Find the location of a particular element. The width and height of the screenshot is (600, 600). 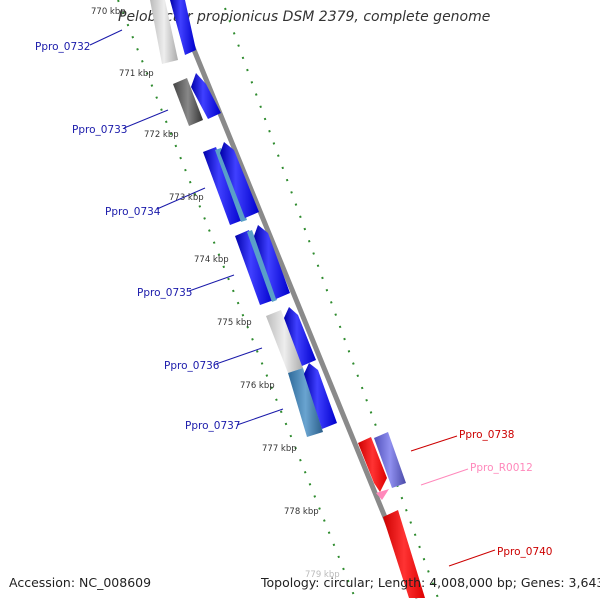

rna-marker-r0012 is located at coordinates (382, 494).